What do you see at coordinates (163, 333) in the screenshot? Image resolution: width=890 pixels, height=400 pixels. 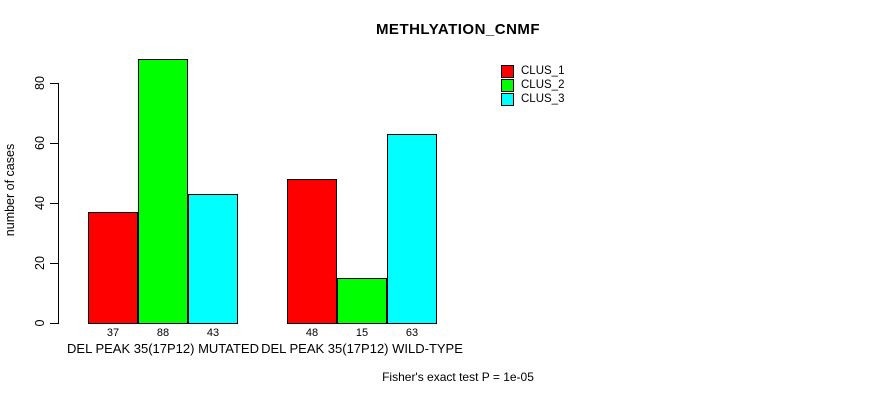 I see `bar-value-label: 88` at bounding box center [163, 333].